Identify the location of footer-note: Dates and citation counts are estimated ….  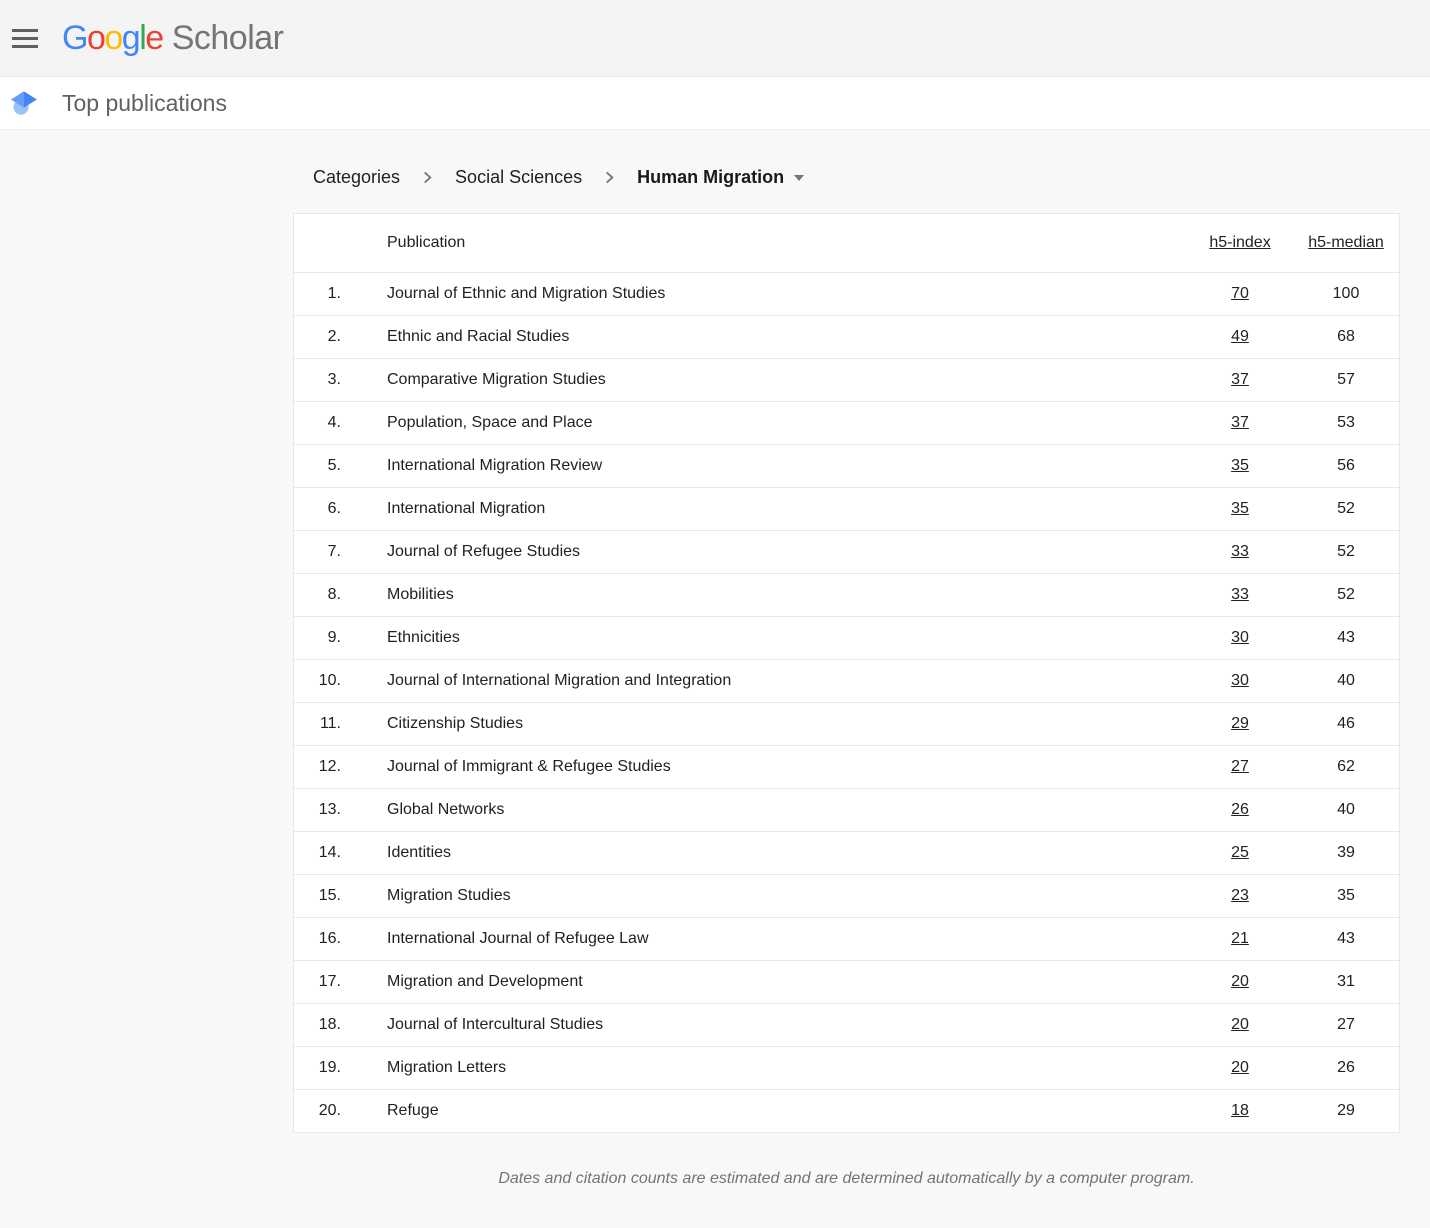
(846, 1178).